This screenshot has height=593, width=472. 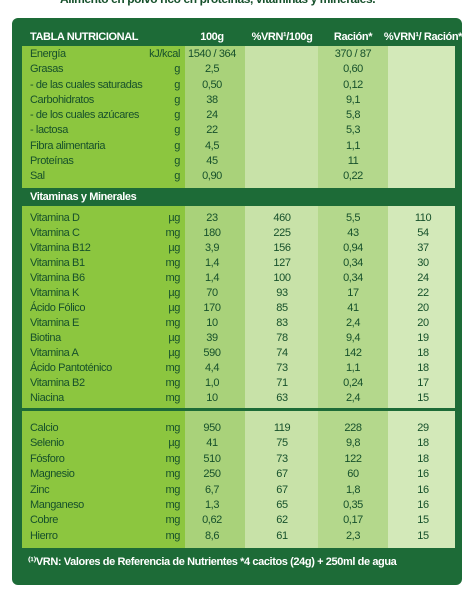 What do you see at coordinates (353, 535) in the screenshot?
I see `cell: 2,3` at bounding box center [353, 535].